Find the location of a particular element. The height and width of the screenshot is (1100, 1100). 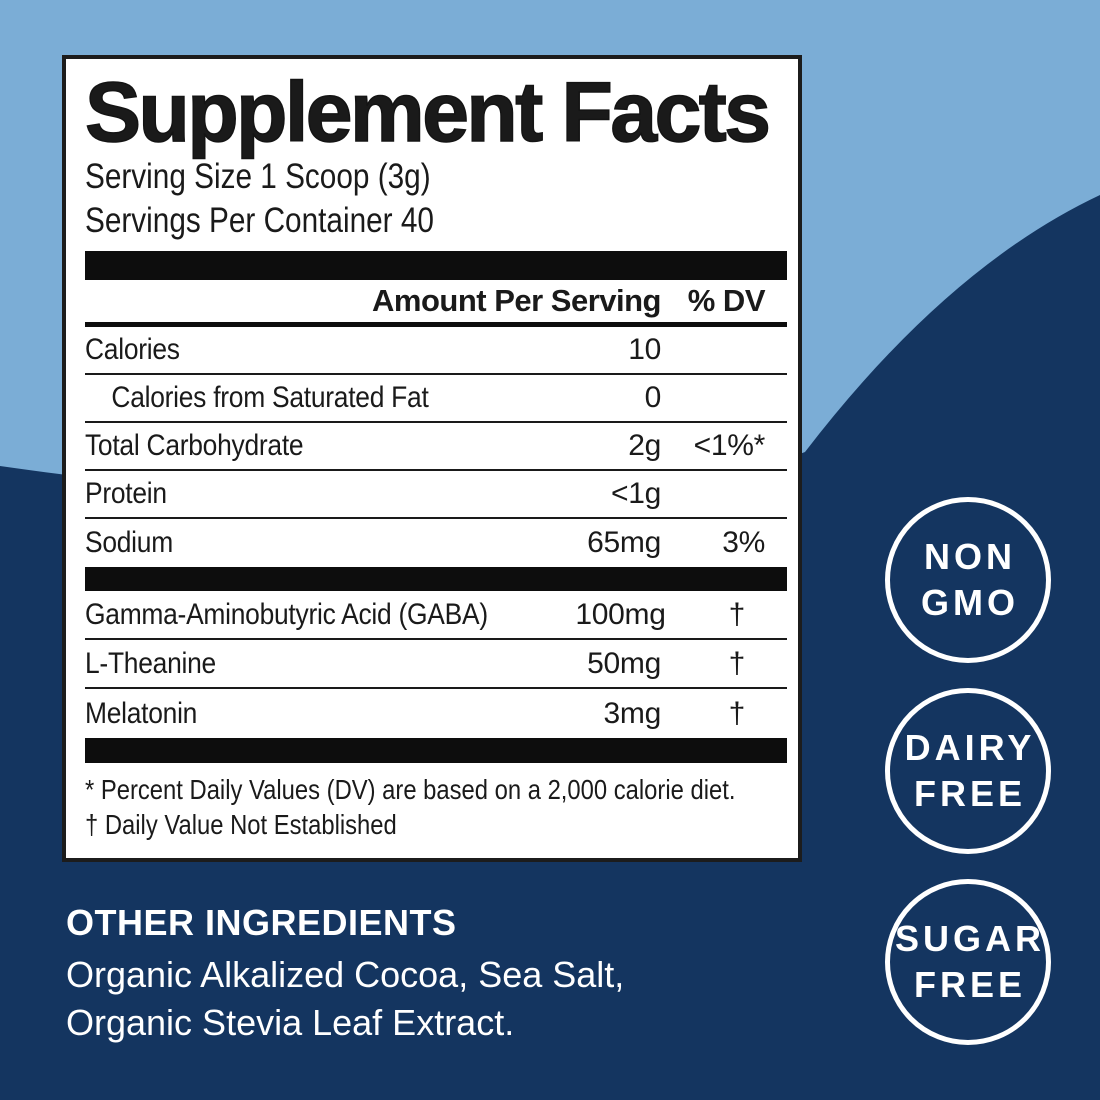

sugar-free-badge: SUGAR FREE is located at coordinates (968, 962).